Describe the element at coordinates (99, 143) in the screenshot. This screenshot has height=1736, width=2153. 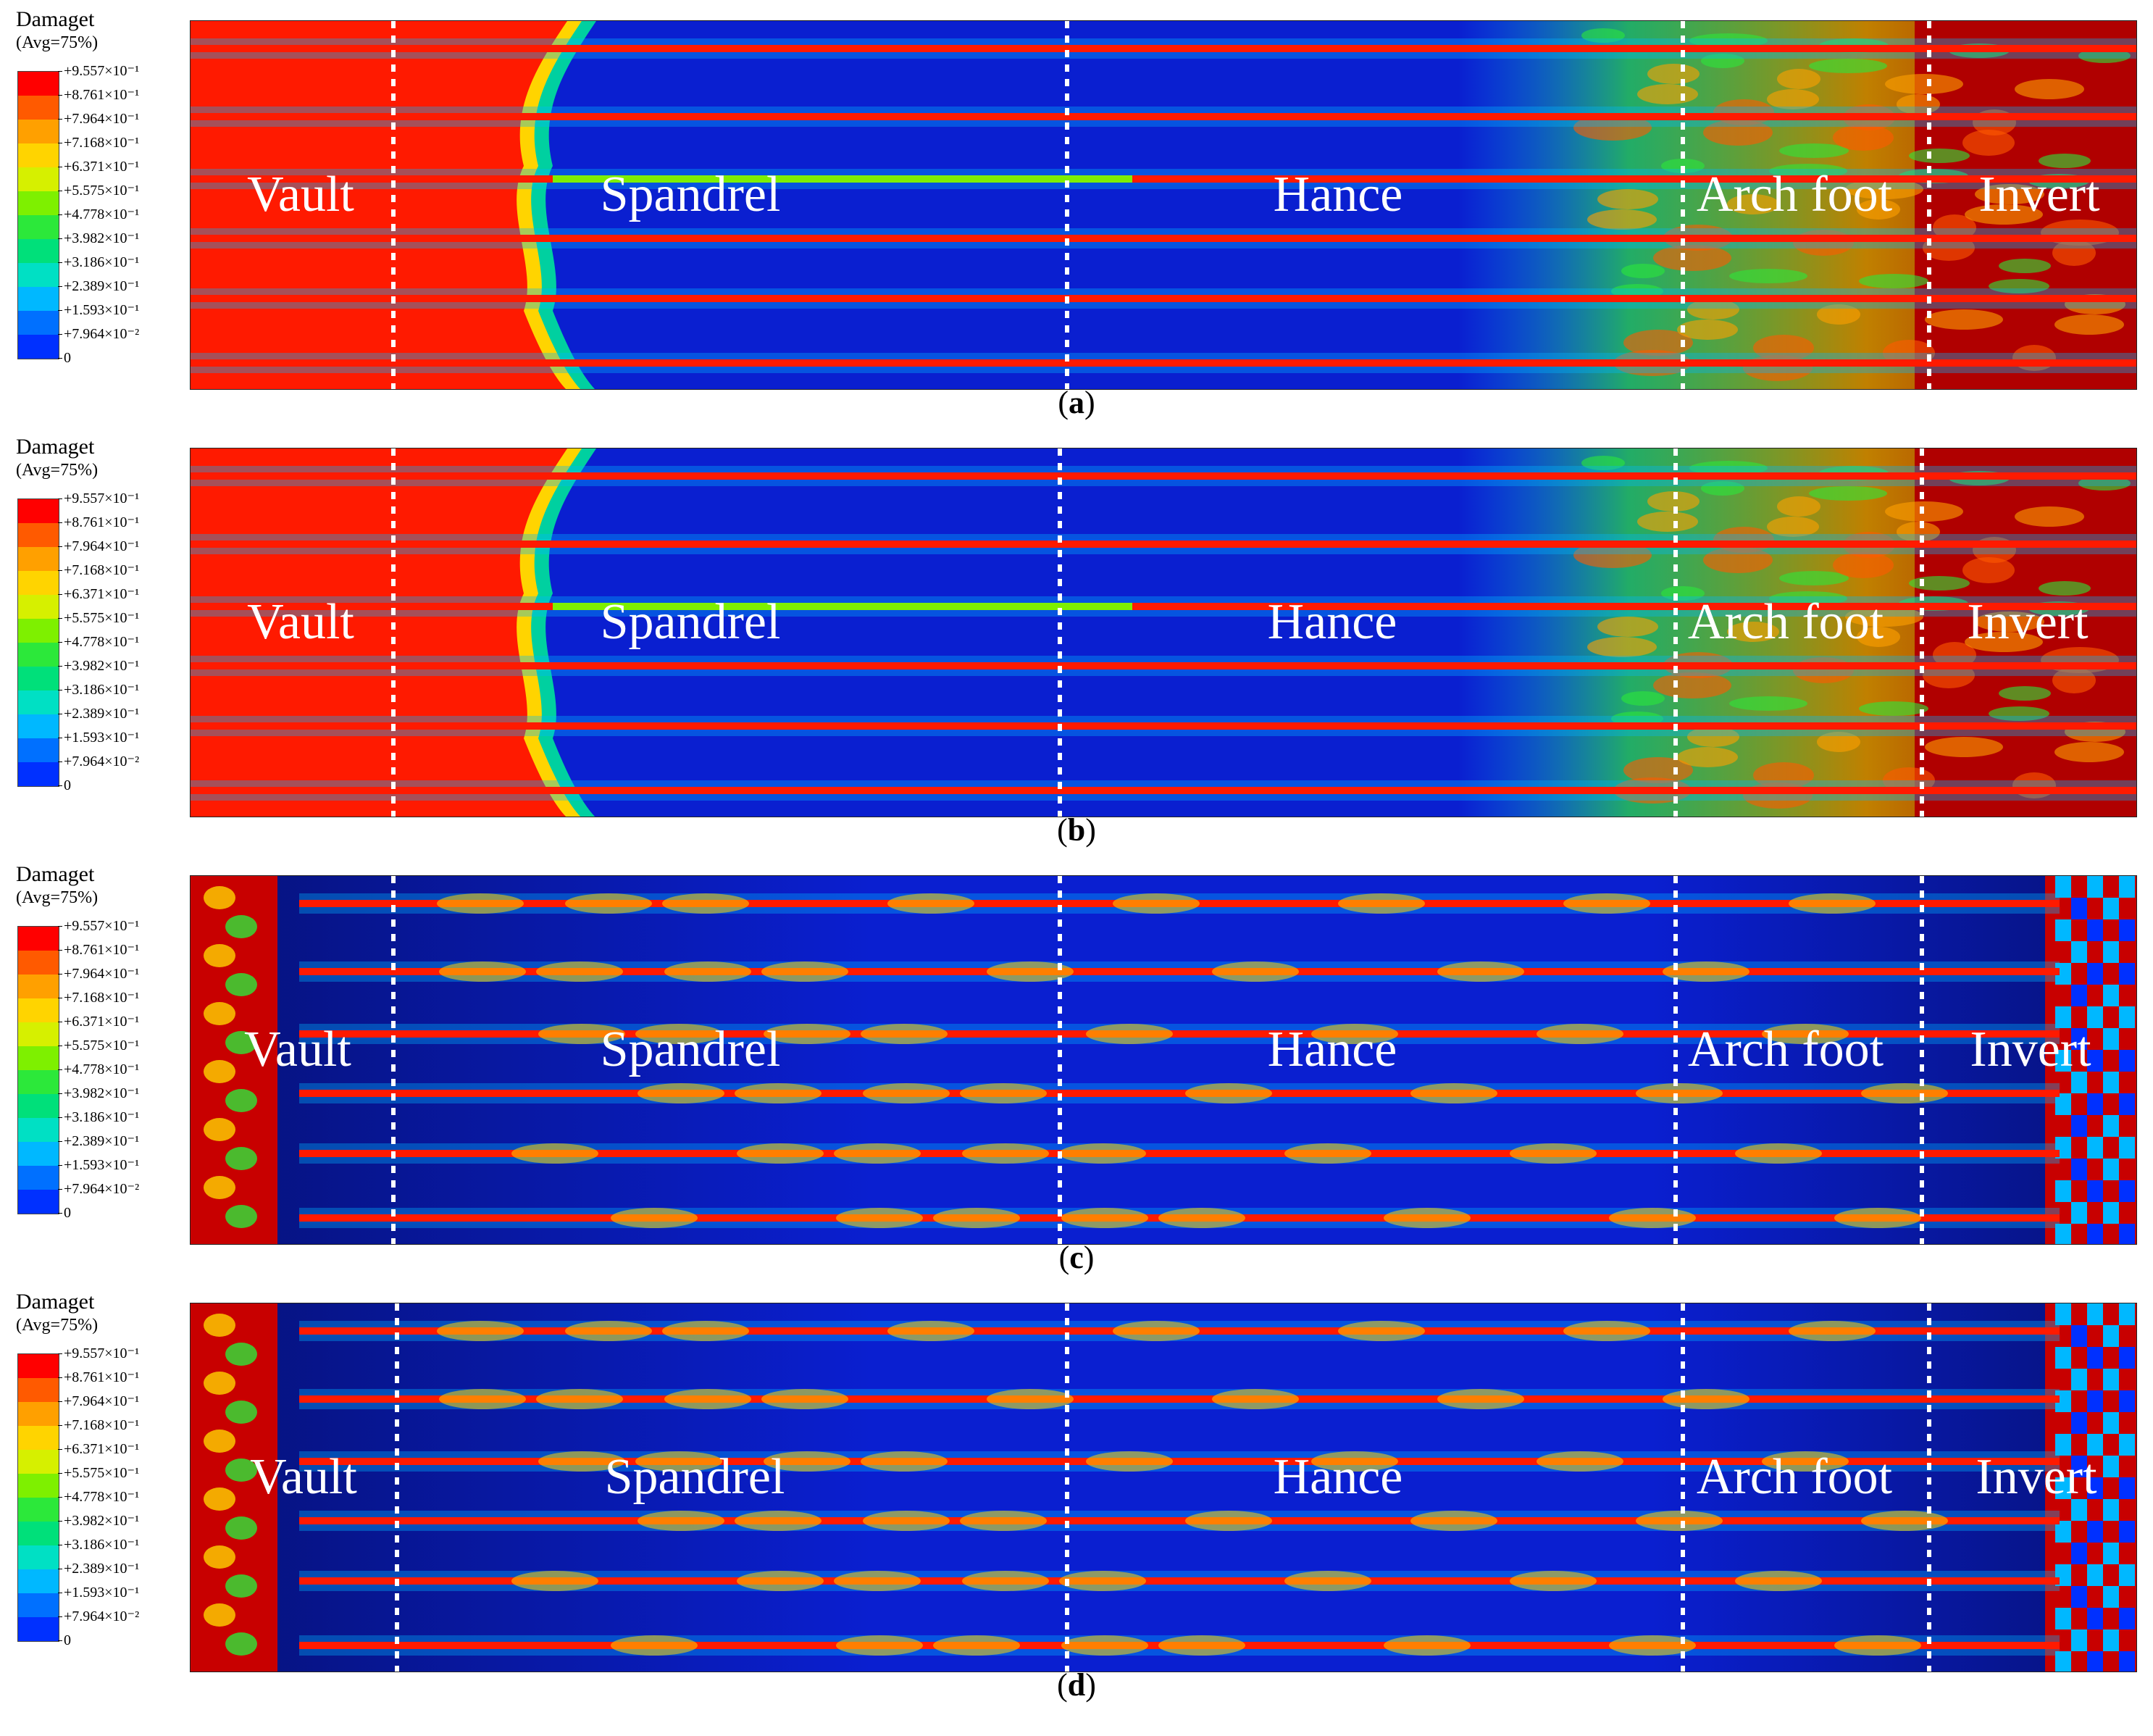
I see `legend-label: +7.168×10⁻¹` at that location.